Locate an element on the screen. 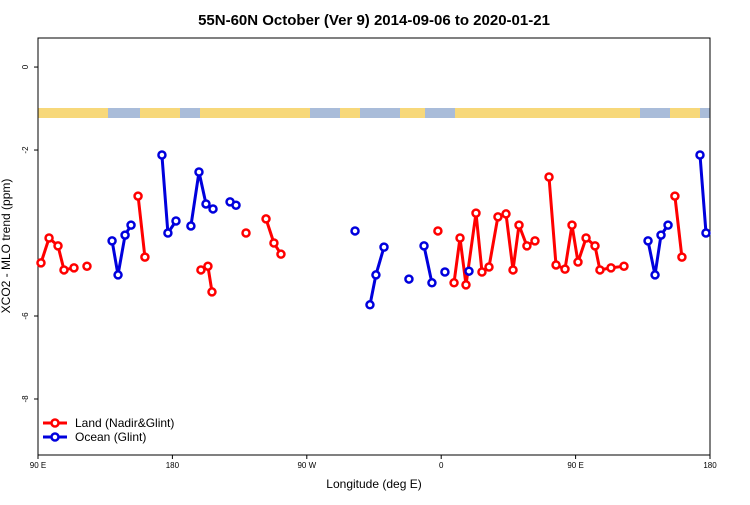 The height and width of the screenshot is (505, 750). map-strip is located at coordinates (374, 113).